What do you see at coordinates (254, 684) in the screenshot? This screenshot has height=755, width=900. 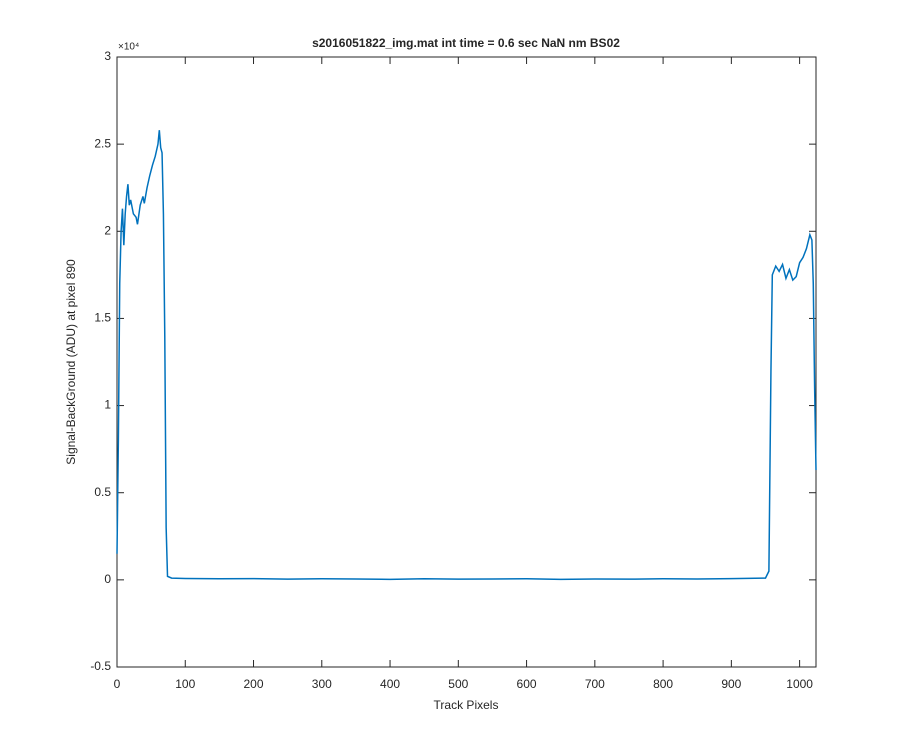 I see `x-tick-label: 200` at bounding box center [254, 684].